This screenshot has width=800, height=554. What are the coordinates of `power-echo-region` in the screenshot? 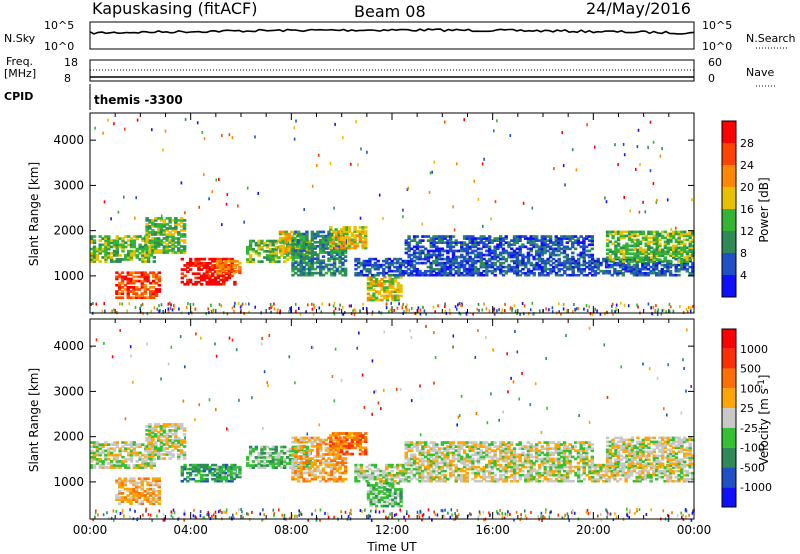 It's located at (524, 267).